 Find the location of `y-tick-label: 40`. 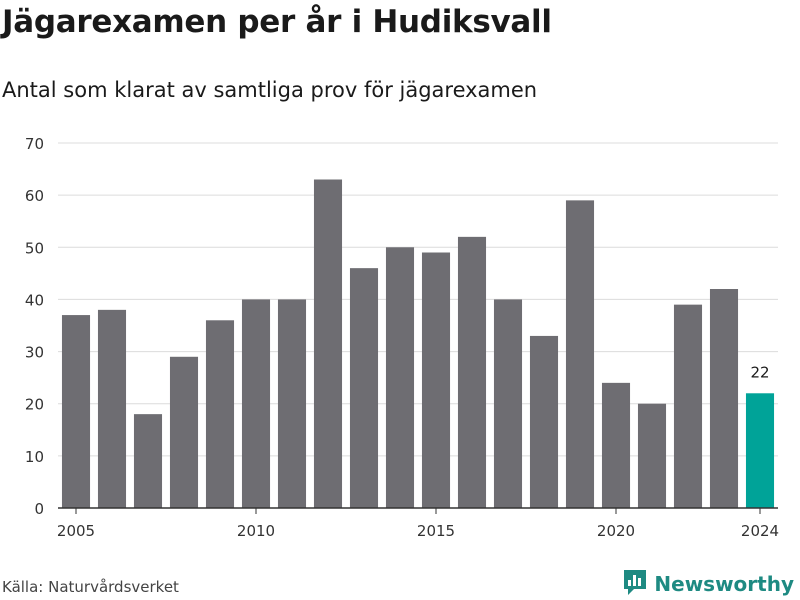

y-tick-label: 40 is located at coordinates (34, 300).